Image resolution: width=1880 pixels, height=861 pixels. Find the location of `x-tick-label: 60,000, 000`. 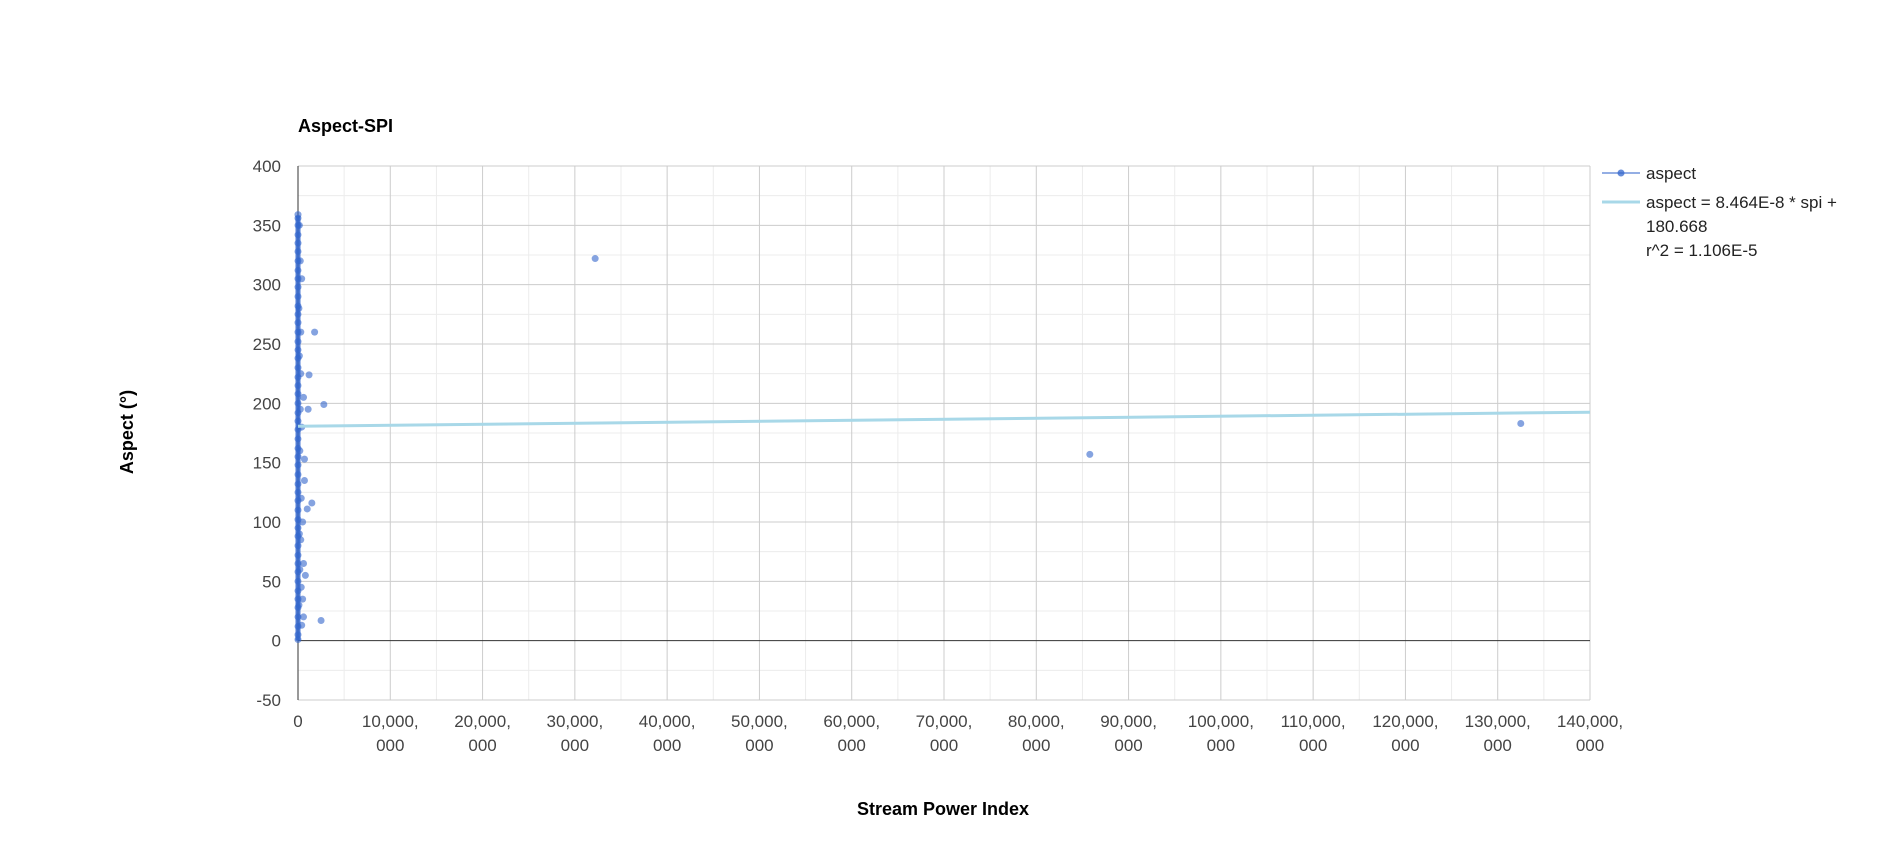

x-tick-label: 60,000, 000 is located at coordinates (851, 733).